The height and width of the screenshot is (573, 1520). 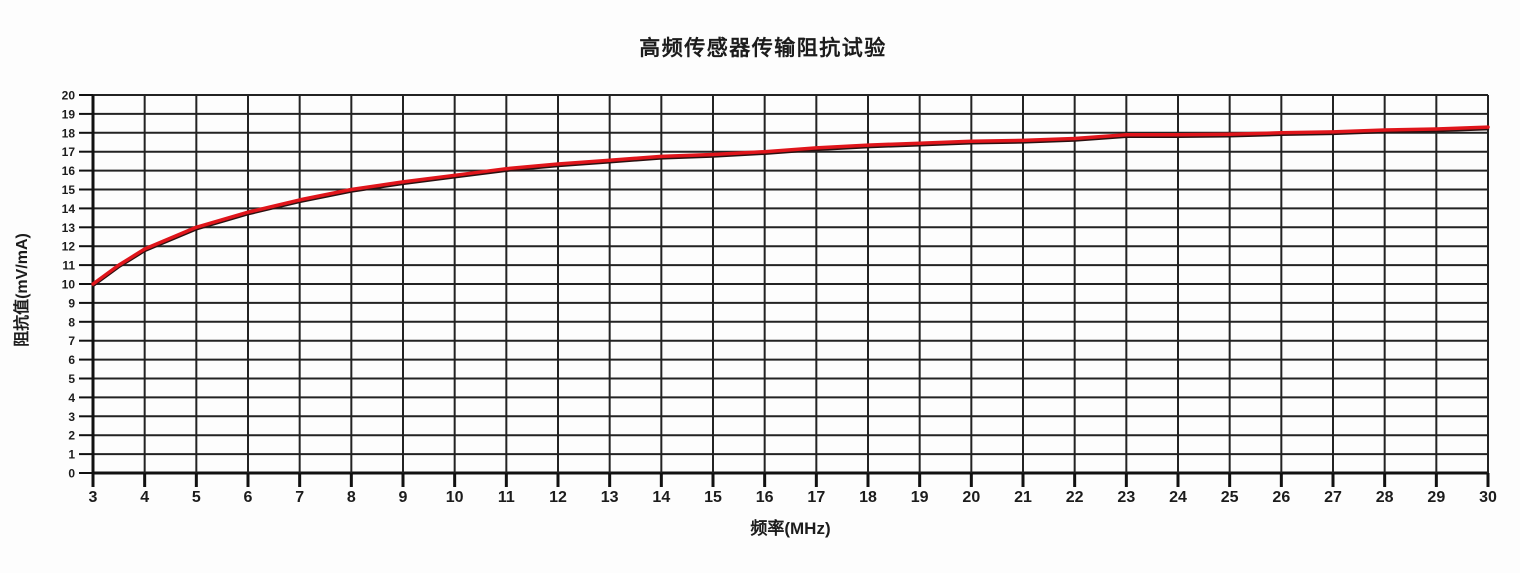 What do you see at coordinates (69, 228) in the screenshot?
I see `y-tick-label: 13` at bounding box center [69, 228].